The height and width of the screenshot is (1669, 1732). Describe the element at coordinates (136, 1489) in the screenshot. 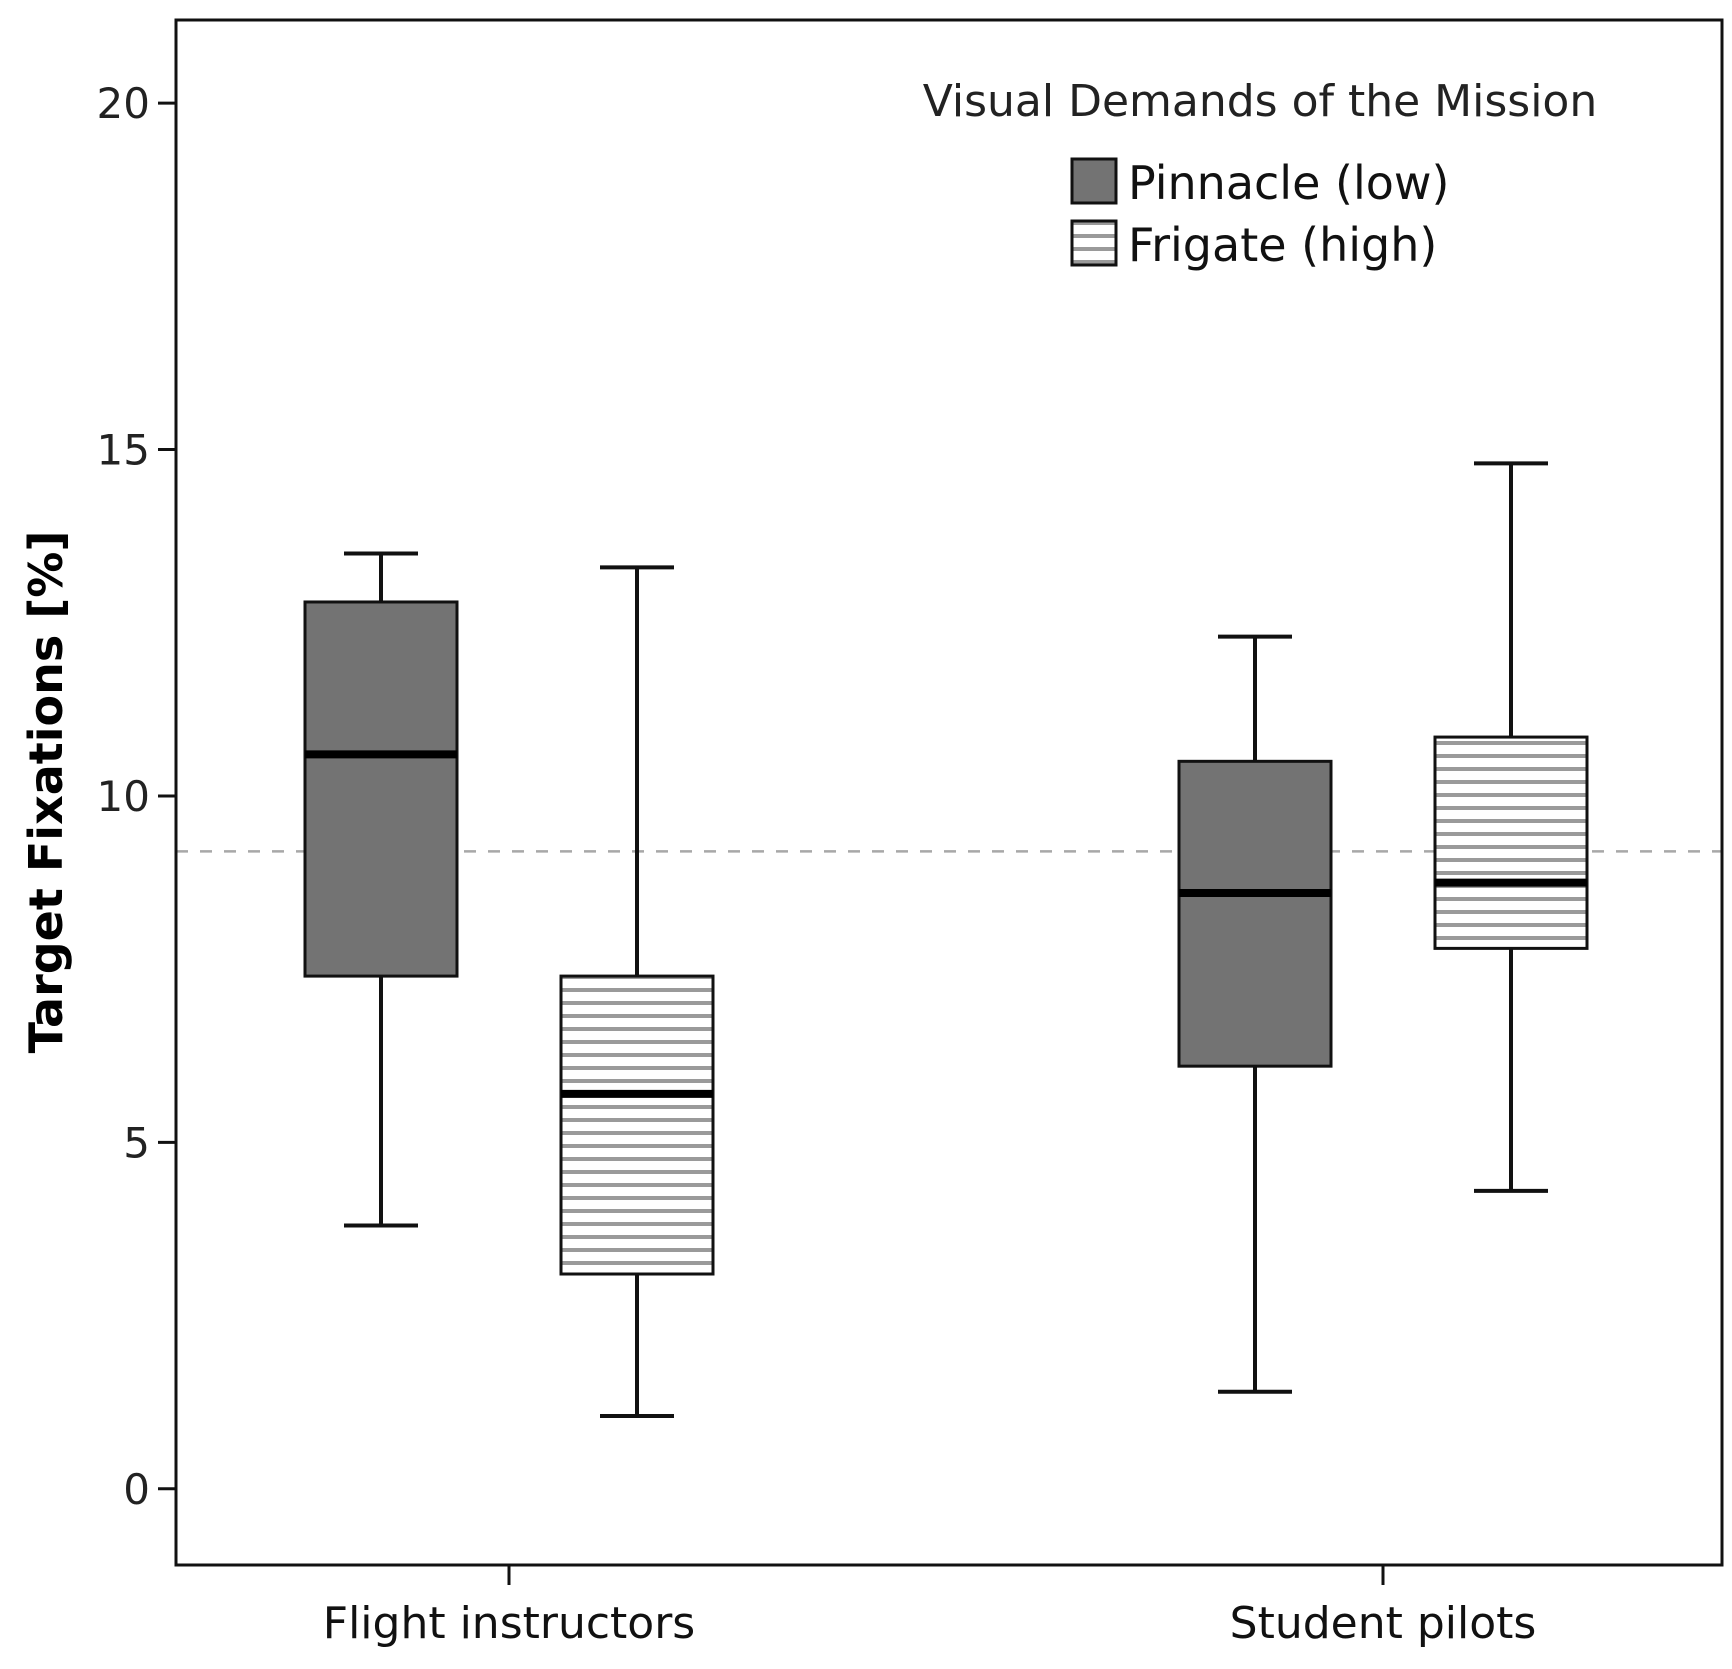

I see `y-tick-label: 0` at that location.